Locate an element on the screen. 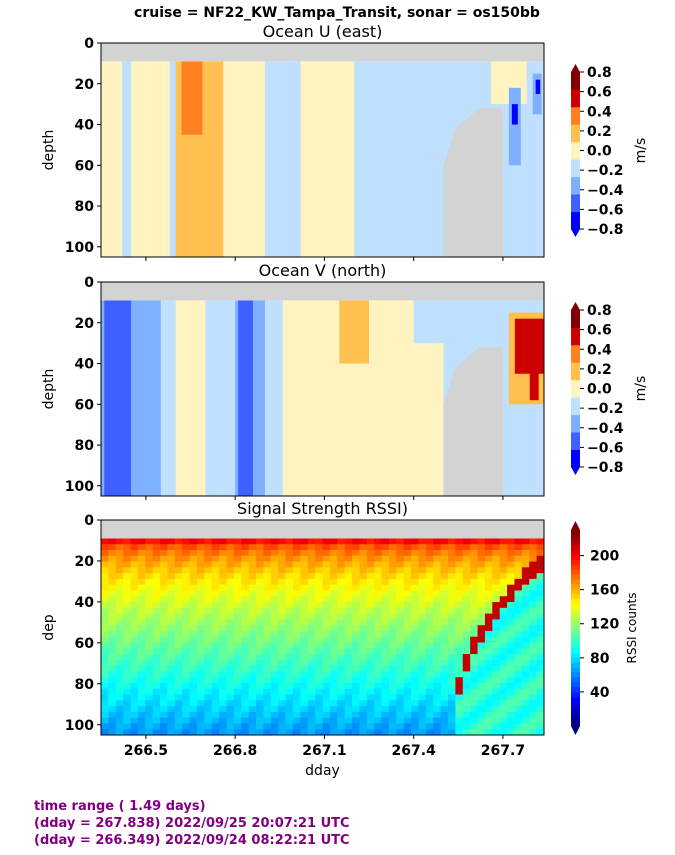 Image resolution: width=675 pixels, height=855 pixels. velocity-patch is located at coordinates (529, 346).